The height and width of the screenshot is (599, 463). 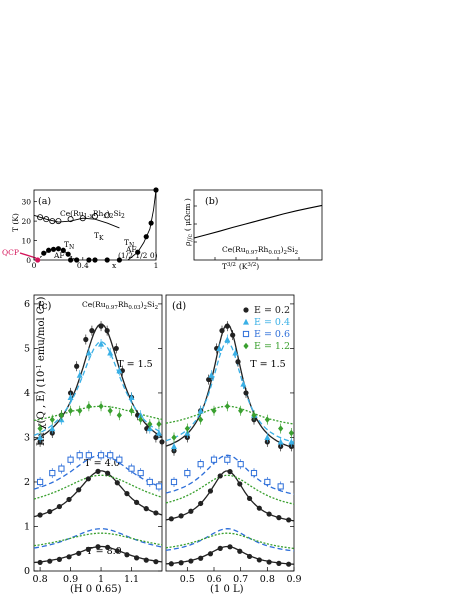 I want to click on panel-c-frame, so click(x=98, y=433).